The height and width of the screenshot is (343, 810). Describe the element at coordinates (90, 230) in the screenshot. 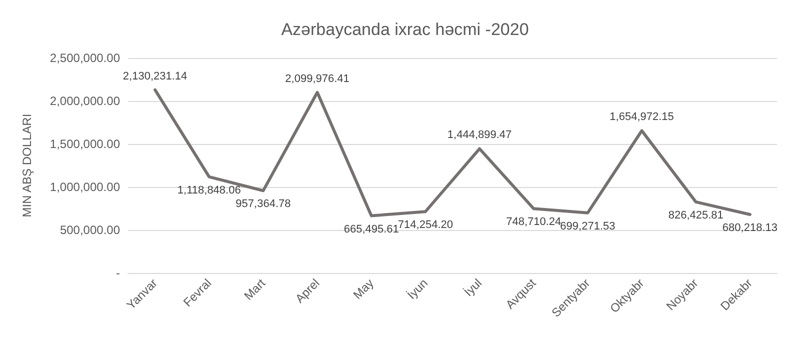

I see `y-tick-label: 500,000.00` at that location.